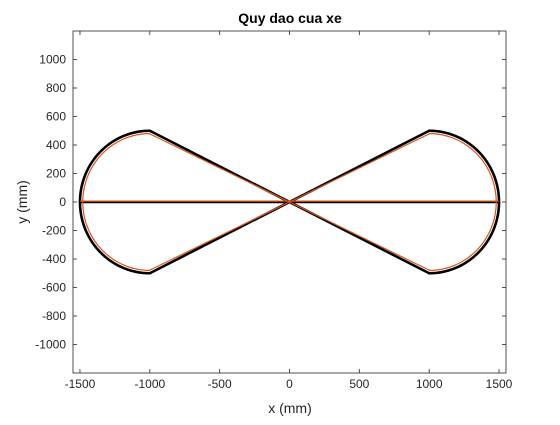 The width and height of the screenshot is (560, 425). I want to click on x-tick-label-0: 0, so click(289, 384).